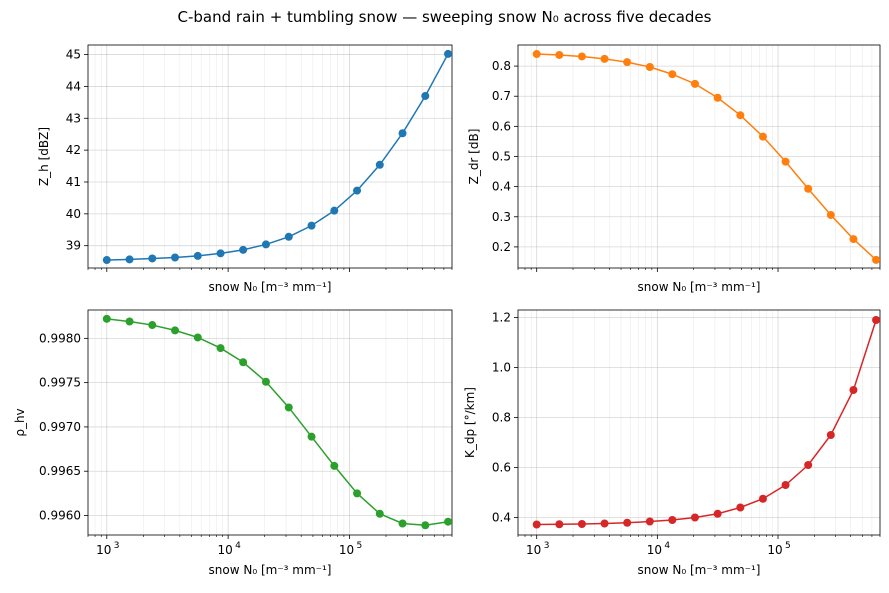 This screenshot has width=889, height=593. I want to click on y-tick-label: 41, so click(73, 182).